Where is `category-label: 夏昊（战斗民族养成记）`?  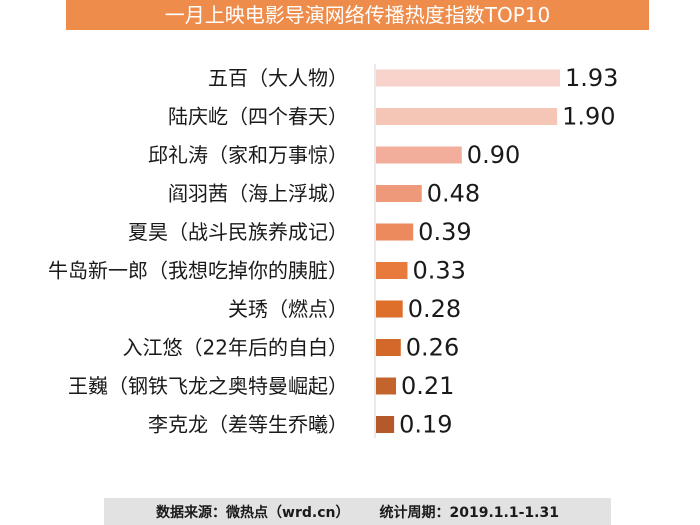
category-label: 夏昊（战斗民族养成记） is located at coordinates (238, 232).